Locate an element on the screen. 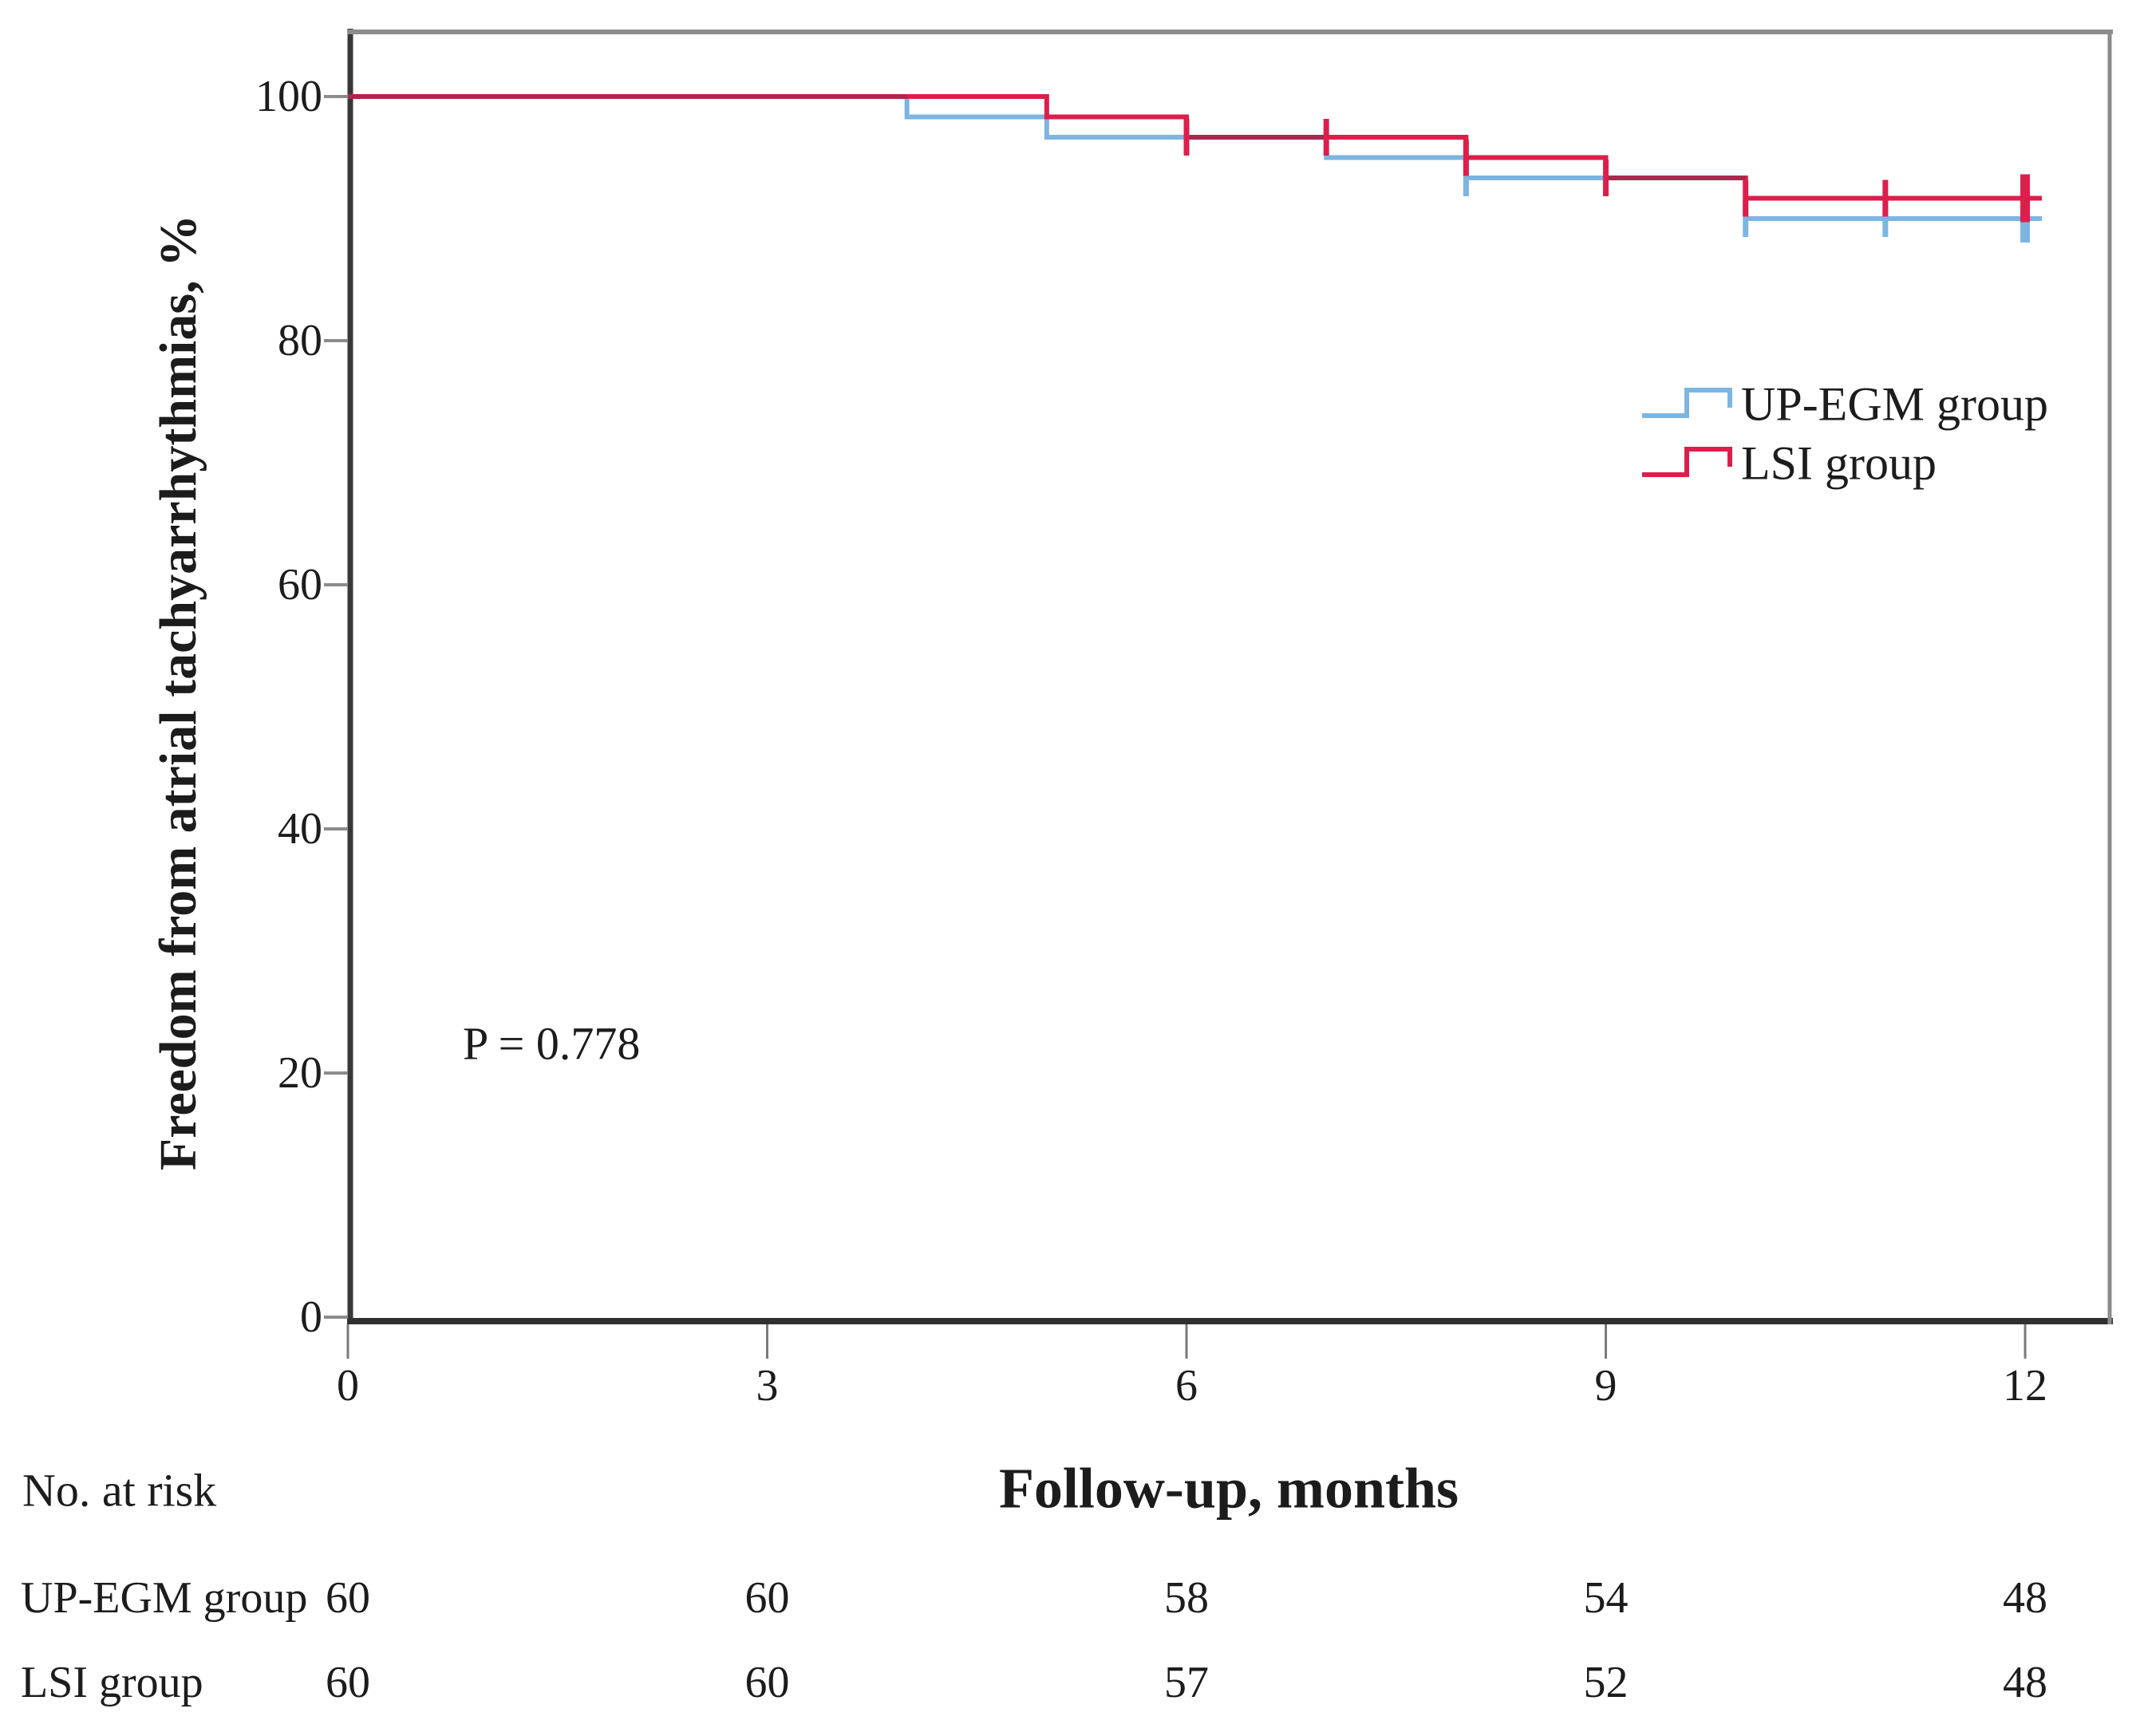  legend-label-lsi: LSI group is located at coordinates (1839, 463).